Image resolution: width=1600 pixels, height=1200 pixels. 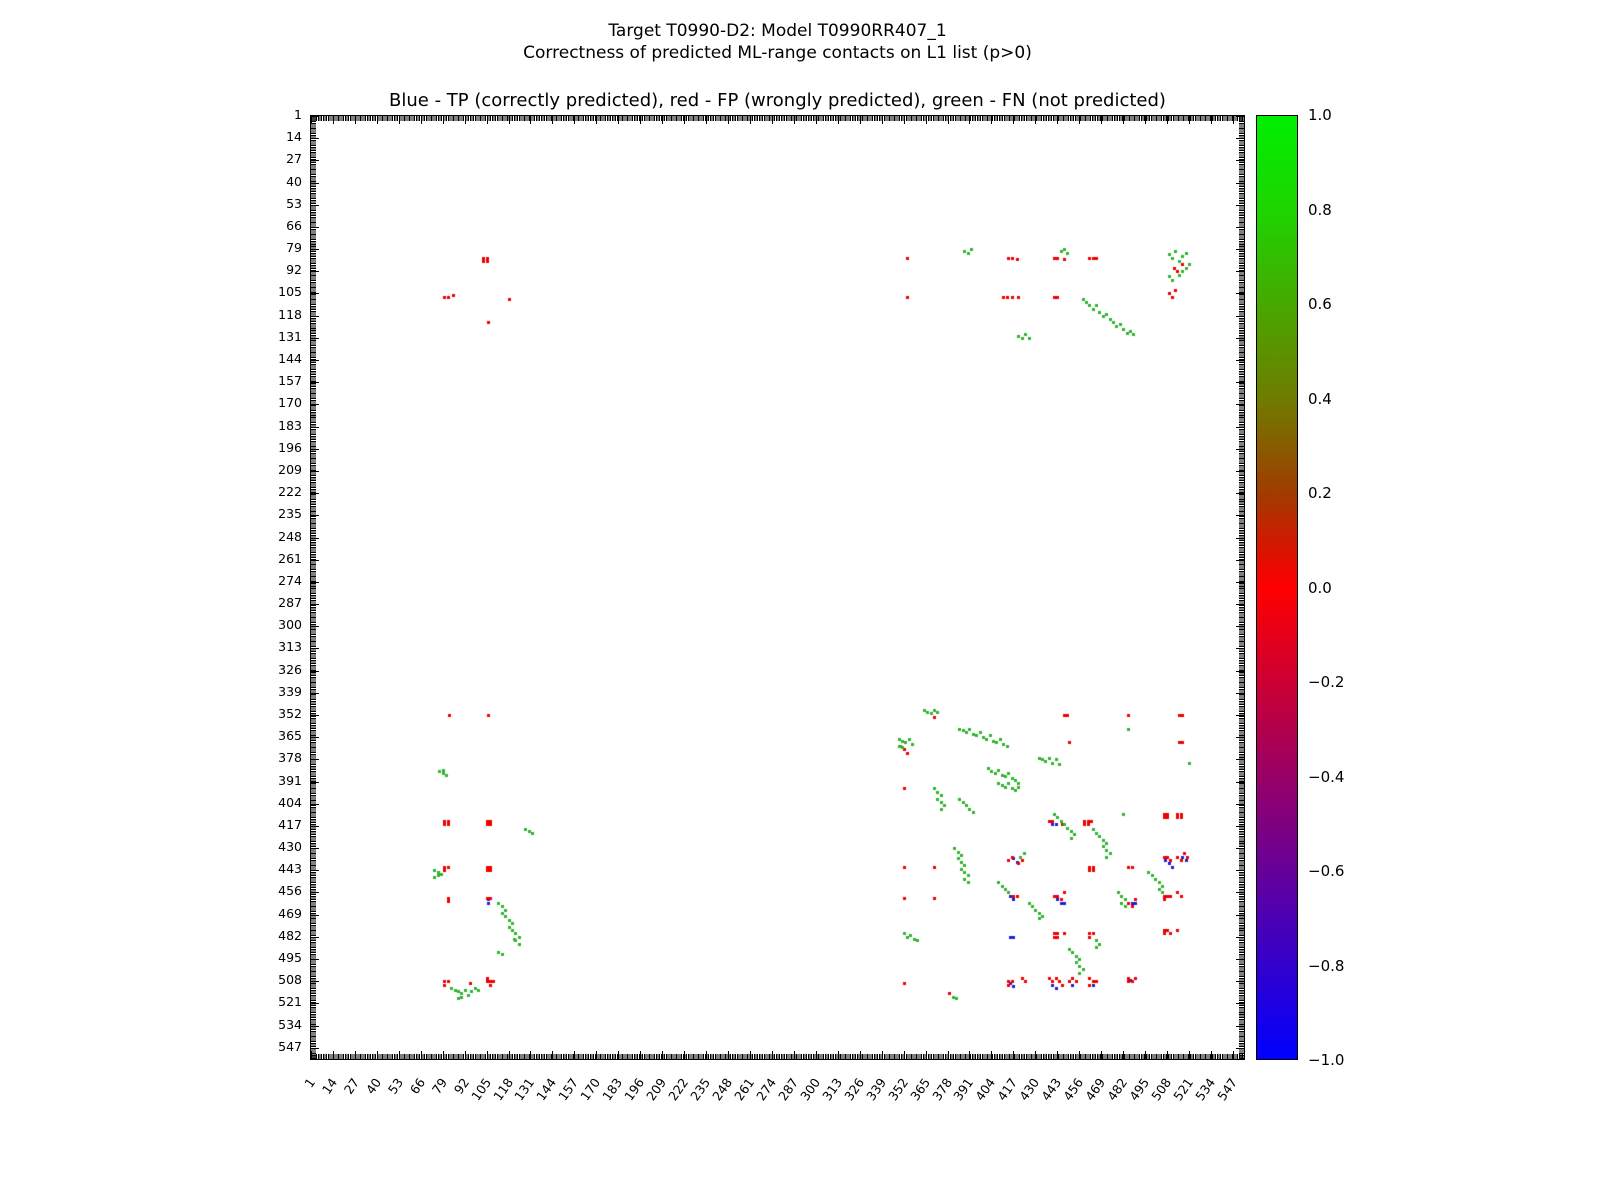 I want to click on y-tick-label: 53, so click(x=294, y=203).